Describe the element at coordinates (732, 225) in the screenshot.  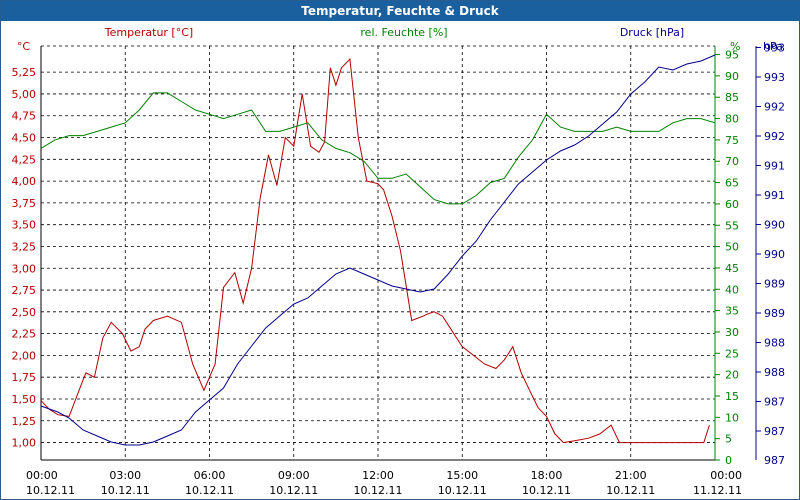
I see `humidity-tick-label: 55` at that location.